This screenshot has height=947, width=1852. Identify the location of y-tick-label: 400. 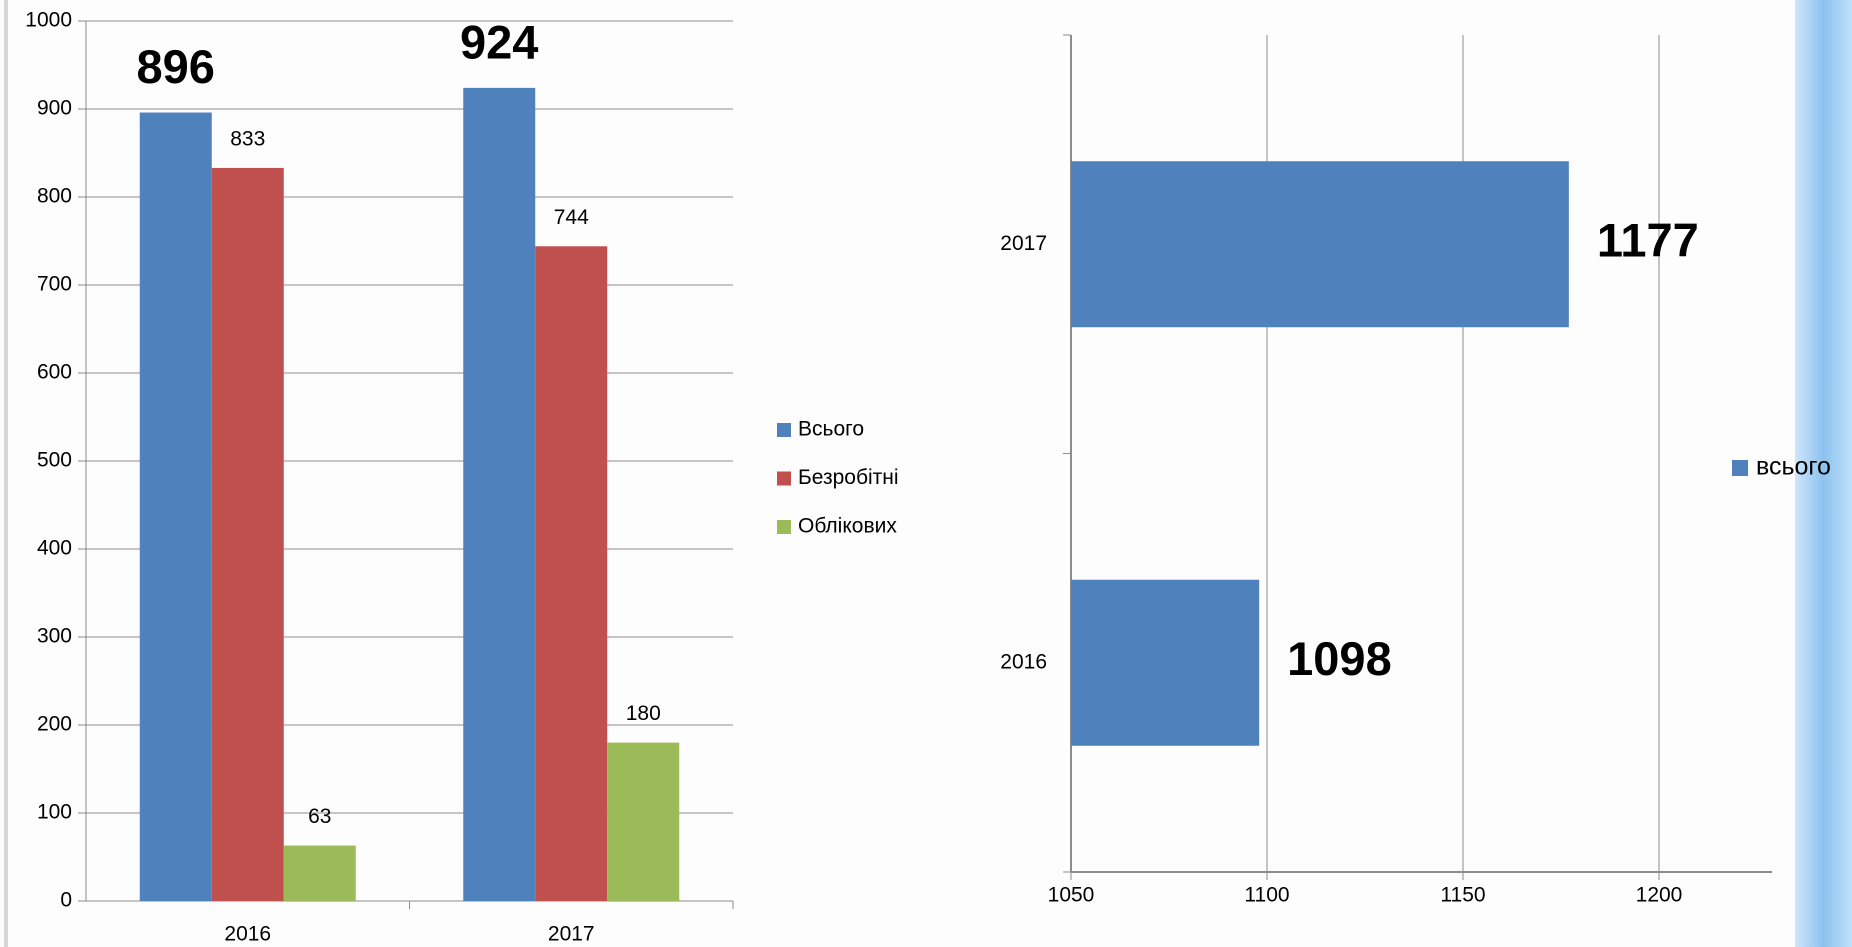
(54, 548).